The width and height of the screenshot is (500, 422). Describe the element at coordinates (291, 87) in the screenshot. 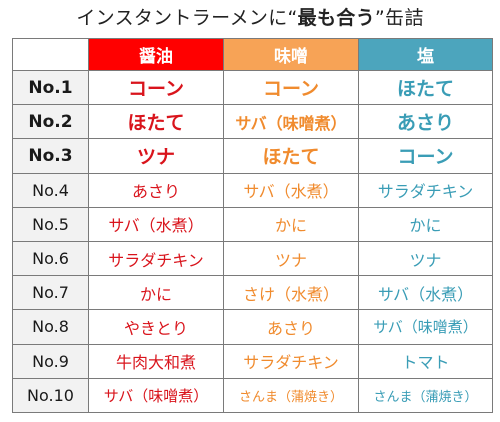

I see `cell-miso: コーン` at that location.